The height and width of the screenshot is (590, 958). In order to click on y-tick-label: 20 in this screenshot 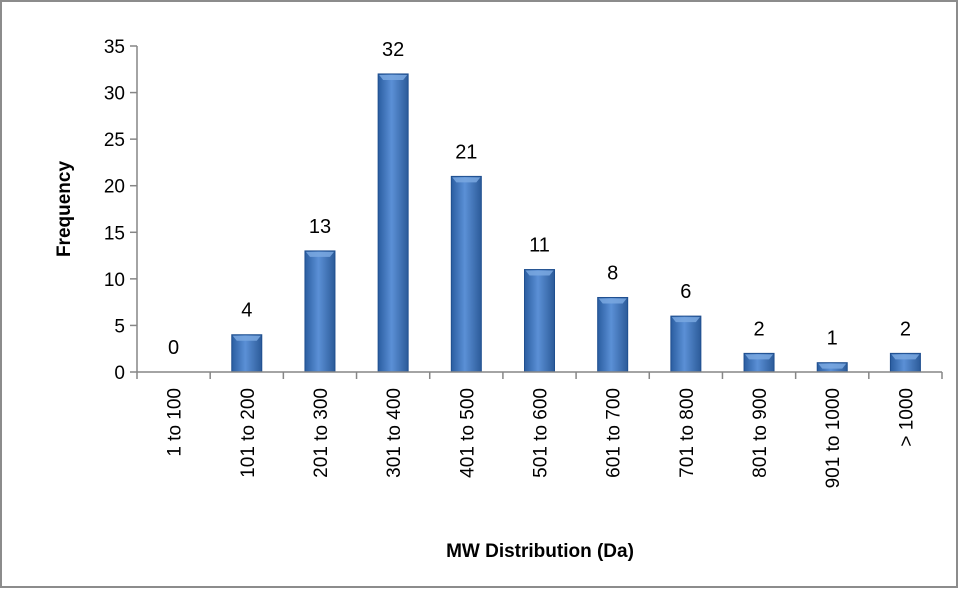, I will do `click(114, 187)`.